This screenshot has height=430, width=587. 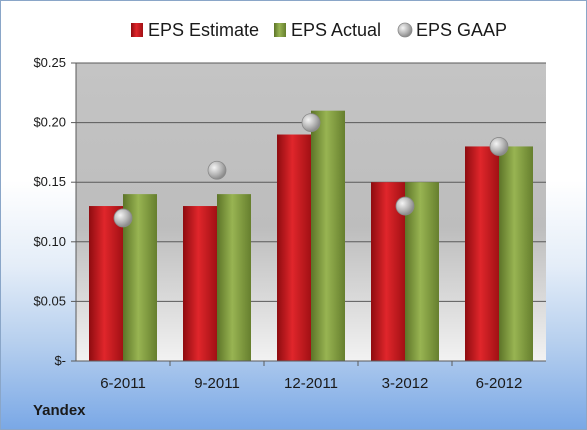 I want to click on y-tick-label: $0.05, so click(x=49, y=300).